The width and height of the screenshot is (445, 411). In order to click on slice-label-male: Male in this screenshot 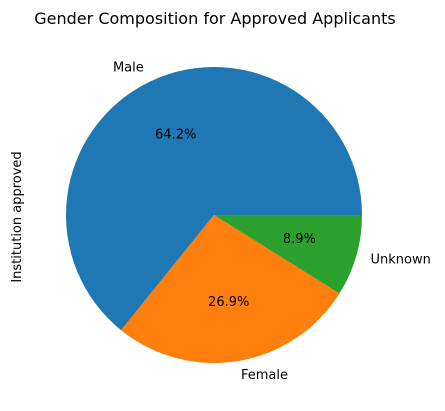, I will do `click(128, 68)`.